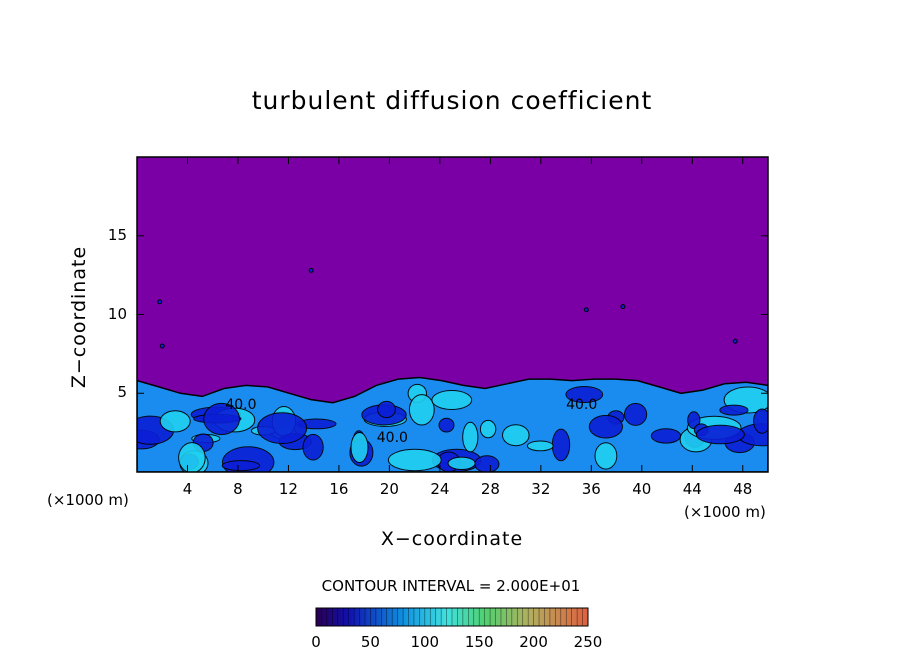 Image resolution: width=904 pixels, height=654 pixels. What do you see at coordinates (339, 489) in the screenshot?
I see `x-tick-label: 16` at bounding box center [339, 489].